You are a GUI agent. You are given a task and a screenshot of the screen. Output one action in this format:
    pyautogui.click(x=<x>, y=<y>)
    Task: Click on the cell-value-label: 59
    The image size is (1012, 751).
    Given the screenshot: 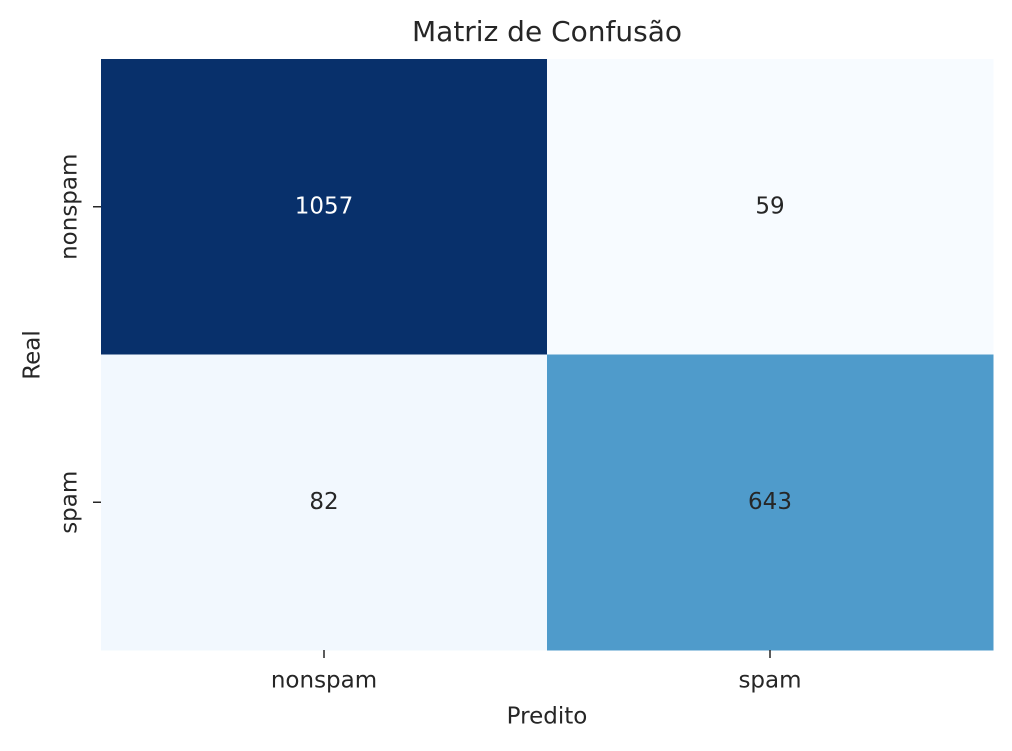 What is the action you would take?
    pyautogui.click(x=769, y=206)
    